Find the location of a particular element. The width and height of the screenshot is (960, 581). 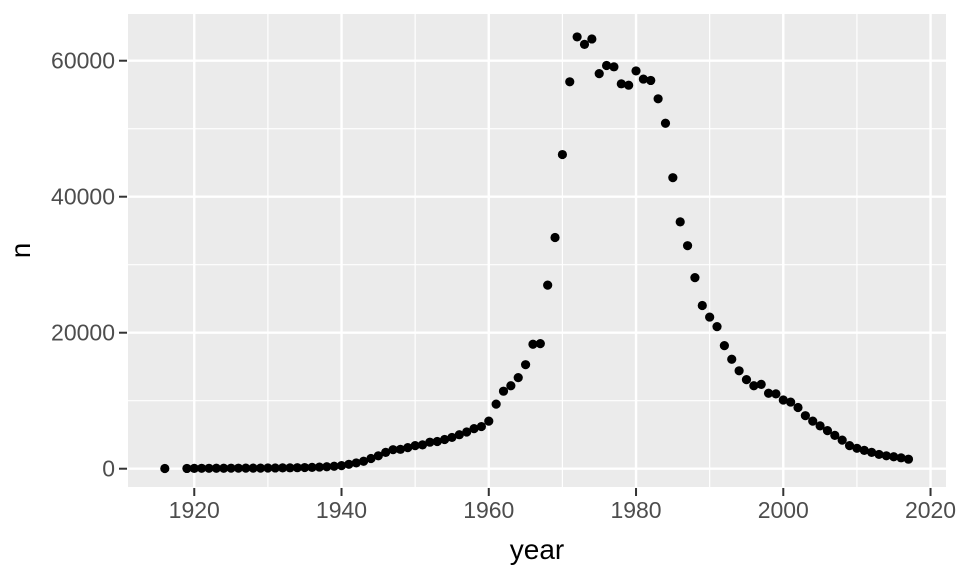

y-tick-label-20000: 20000 is located at coordinates (83, 333).